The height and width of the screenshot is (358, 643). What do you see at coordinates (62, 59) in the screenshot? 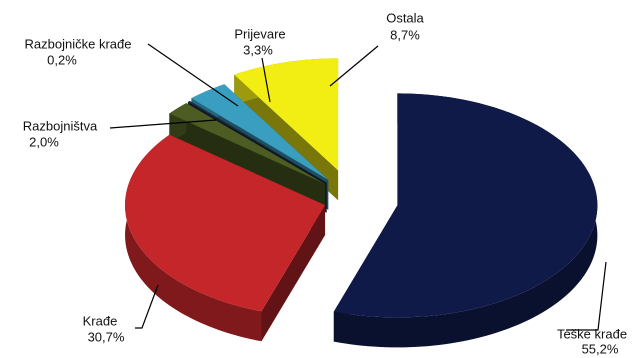
I see `value-label: 0,2%` at bounding box center [62, 59].